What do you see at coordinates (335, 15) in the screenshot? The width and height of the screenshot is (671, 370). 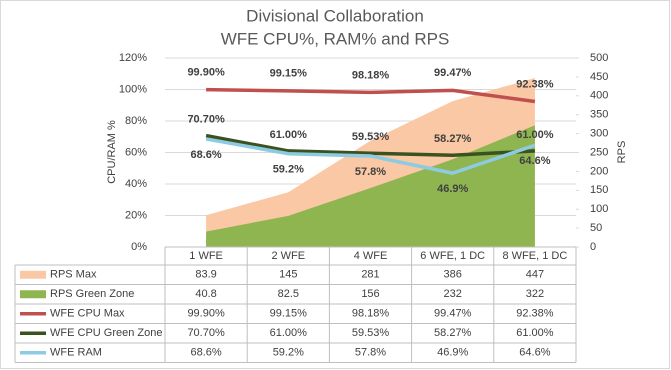 I see `chart-title: Divisional Collaboration` at bounding box center [335, 15].